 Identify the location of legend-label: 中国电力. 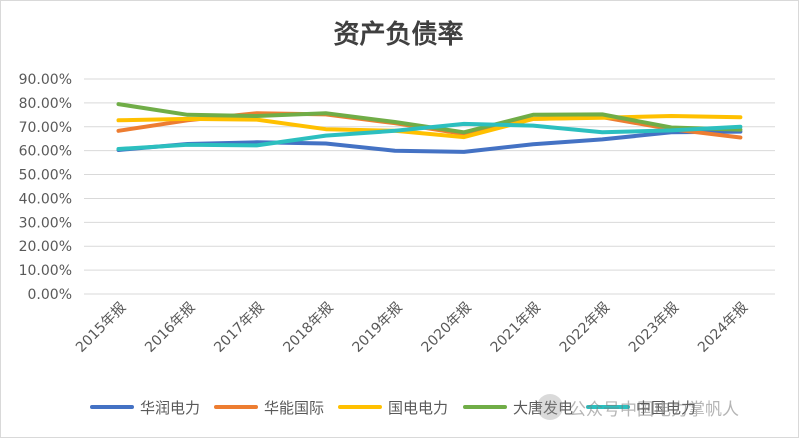
(666, 408).